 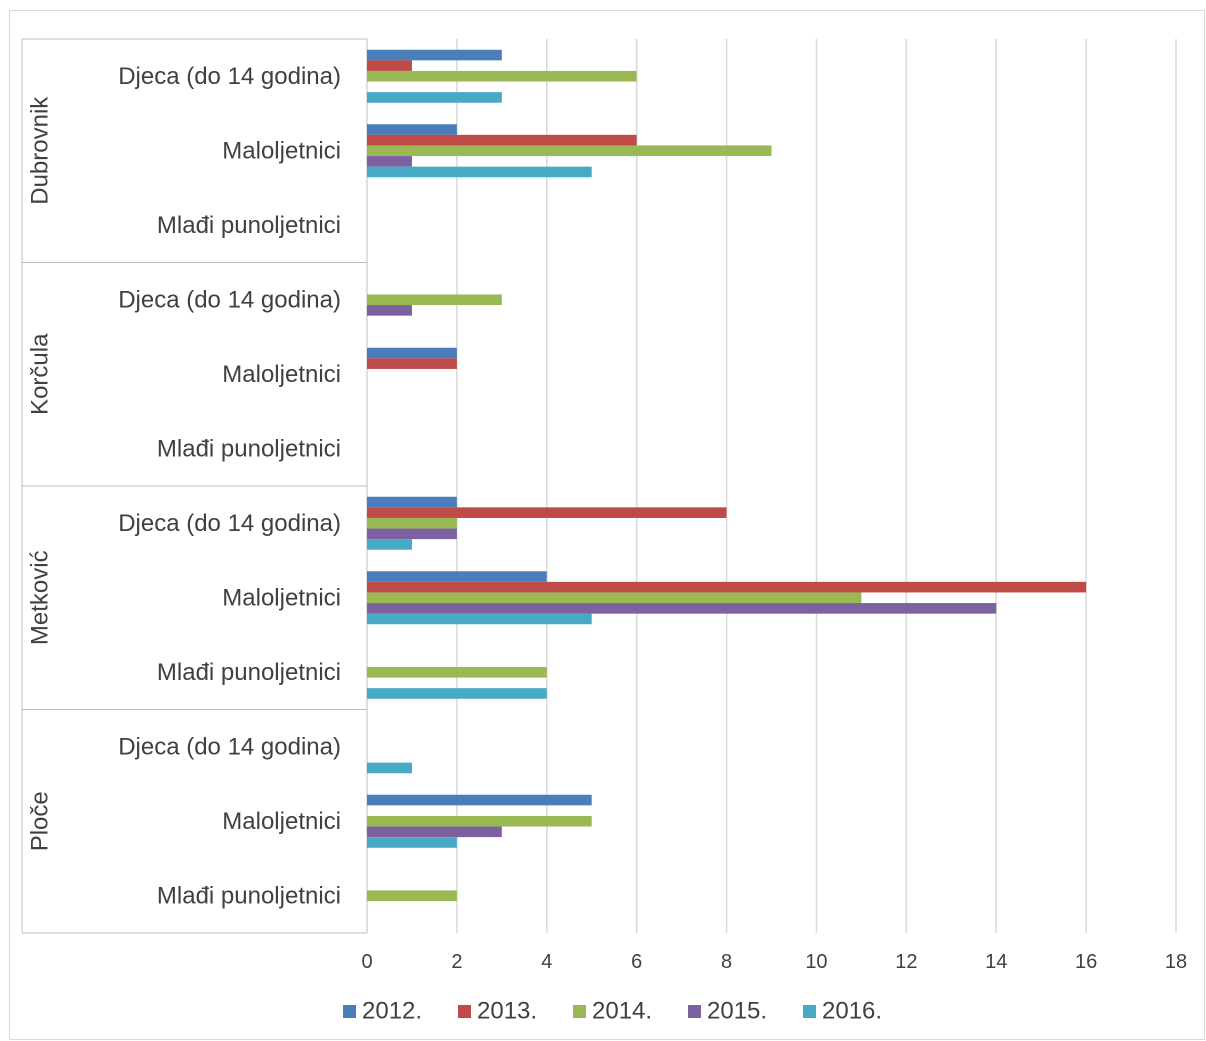 I want to click on legend-label: 2016., so click(x=852, y=1011).